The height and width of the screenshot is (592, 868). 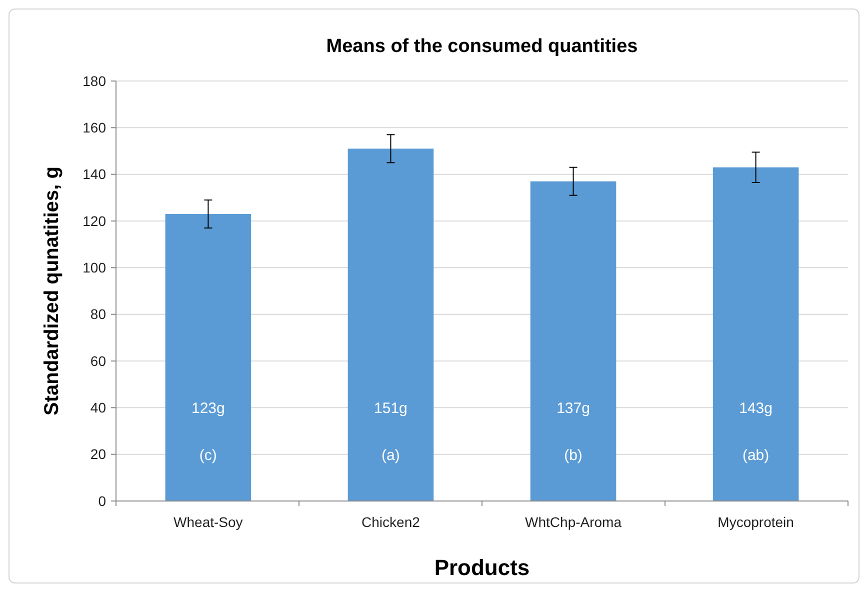 What do you see at coordinates (573, 408) in the screenshot?
I see `data-label: 137g` at bounding box center [573, 408].